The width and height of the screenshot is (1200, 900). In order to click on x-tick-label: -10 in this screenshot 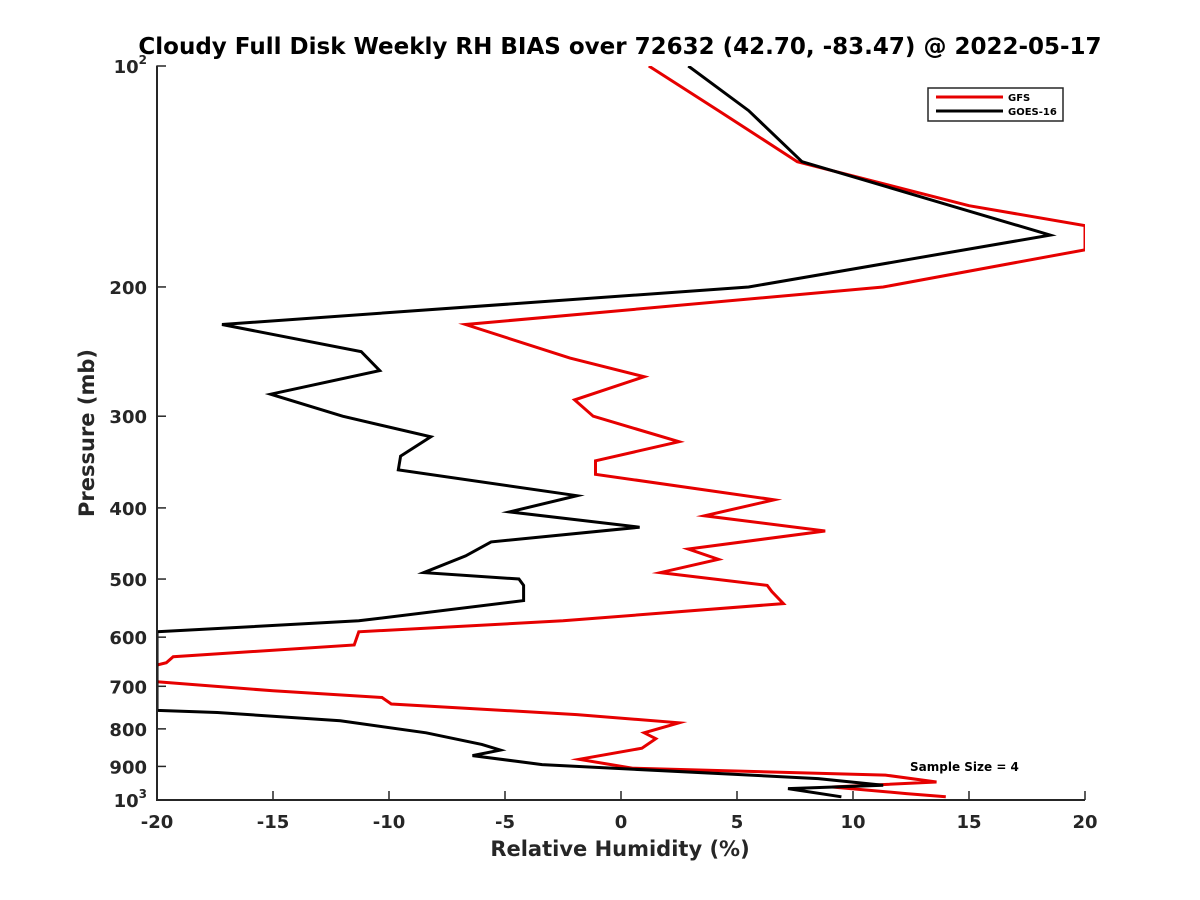, I will do `click(389, 822)`.